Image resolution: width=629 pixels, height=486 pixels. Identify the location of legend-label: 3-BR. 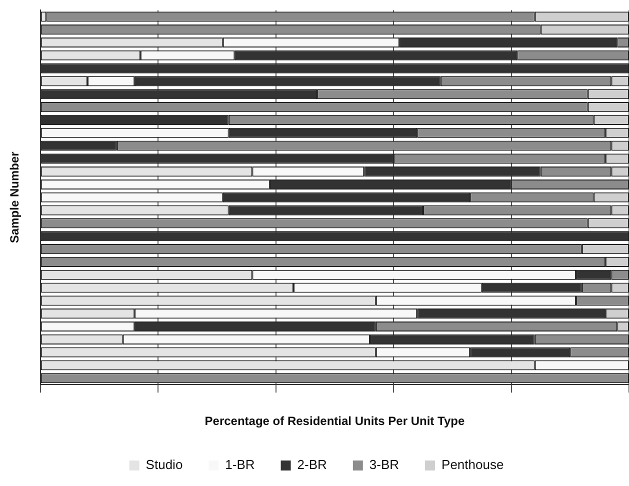
(384, 464).